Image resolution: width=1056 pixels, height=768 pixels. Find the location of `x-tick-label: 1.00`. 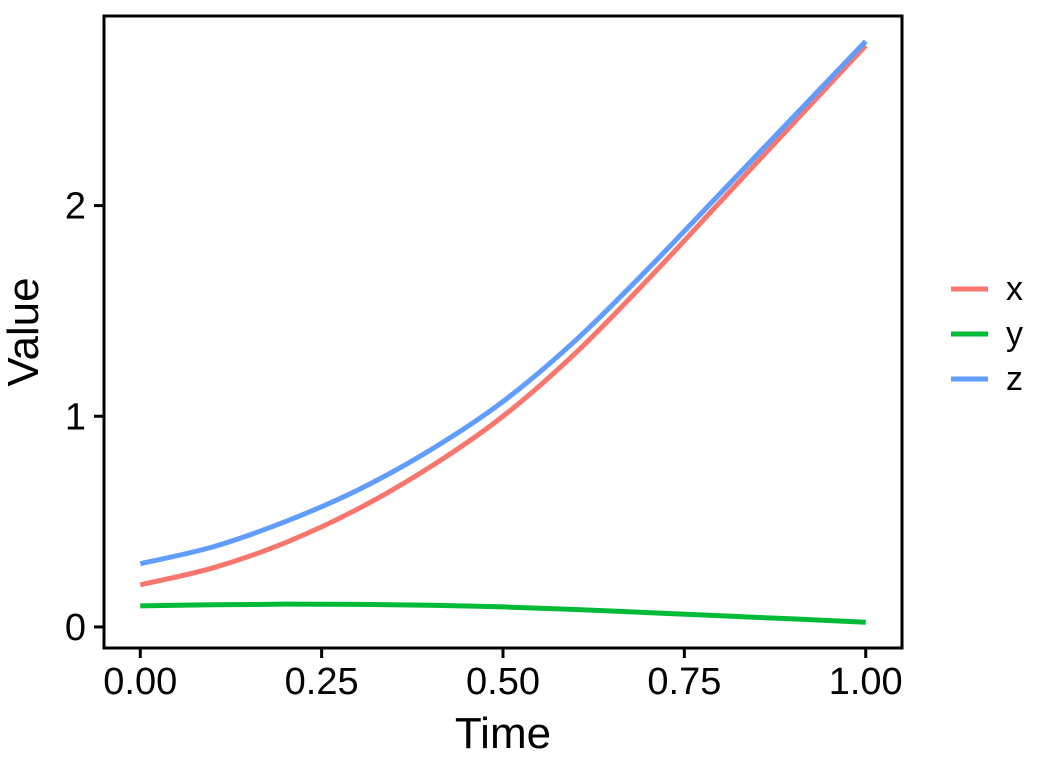

x-tick-label: 1.00 is located at coordinates (866, 682).